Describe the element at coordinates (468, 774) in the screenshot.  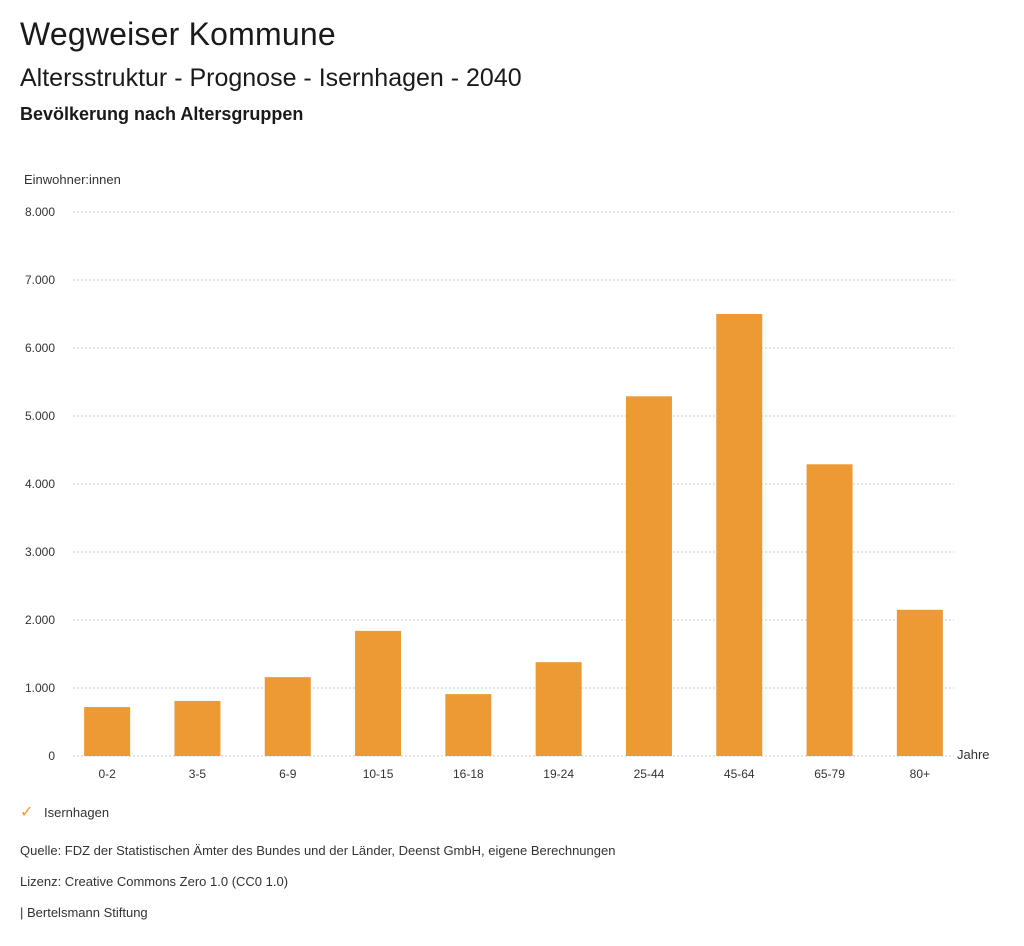
I see `x-tick-label: 16-18` at that location.